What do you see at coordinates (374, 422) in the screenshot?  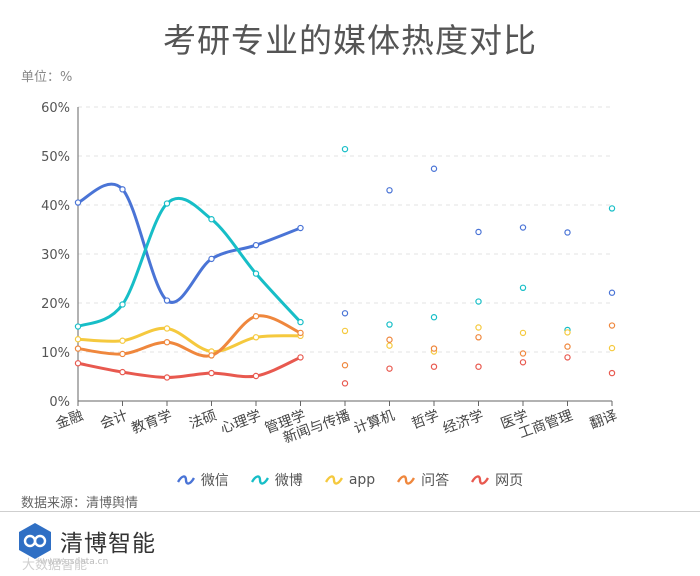 I see `x-tick-label: 计算机` at bounding box center [374, 422].